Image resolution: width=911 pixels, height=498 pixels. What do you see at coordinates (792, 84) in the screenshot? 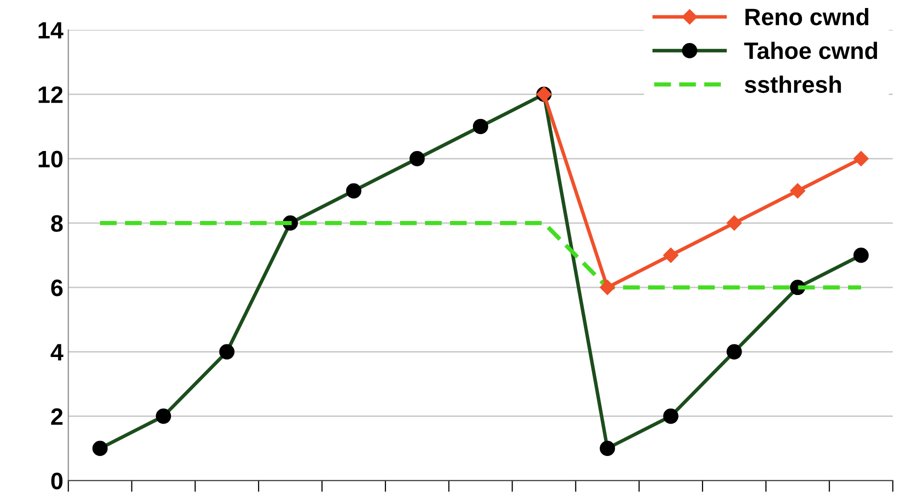
I see `legend-label: ssthresh` at bounding box center [792, 84].